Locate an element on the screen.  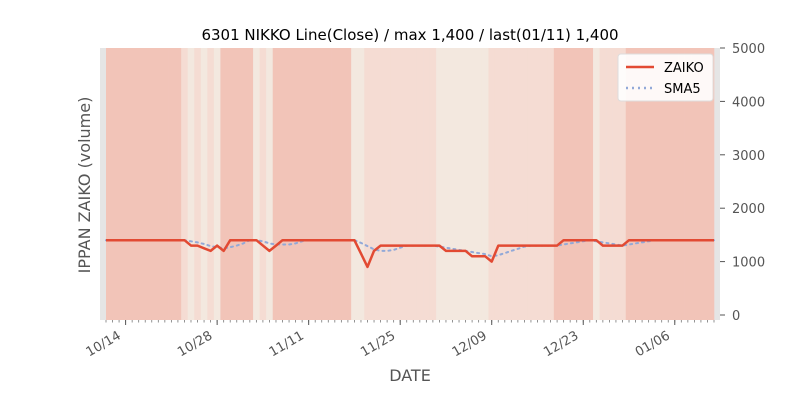
series-layer is located at coordinates (410, 253).